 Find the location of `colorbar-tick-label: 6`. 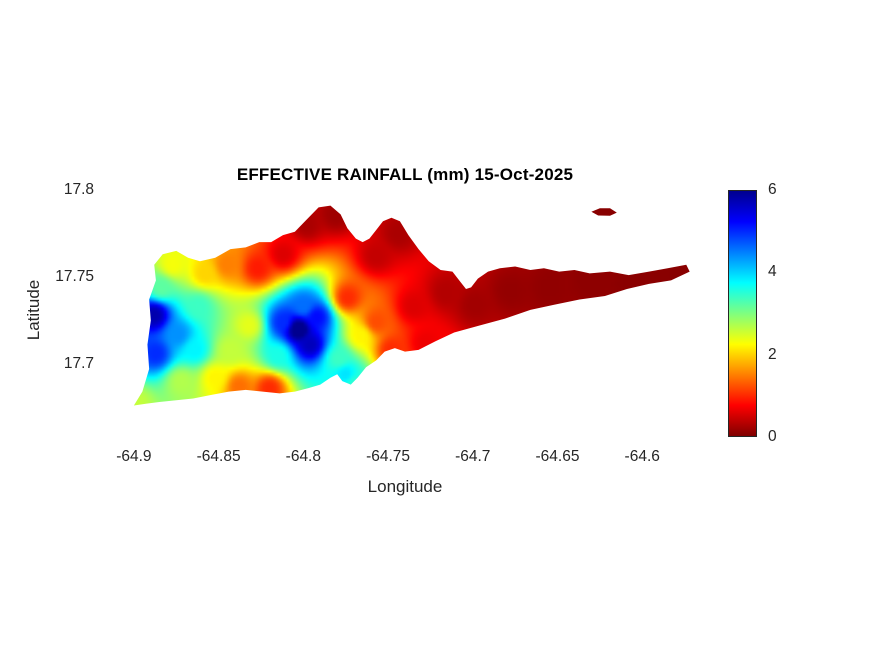

colorbar-tick-label: 6 is located at coordinates (772, 189).